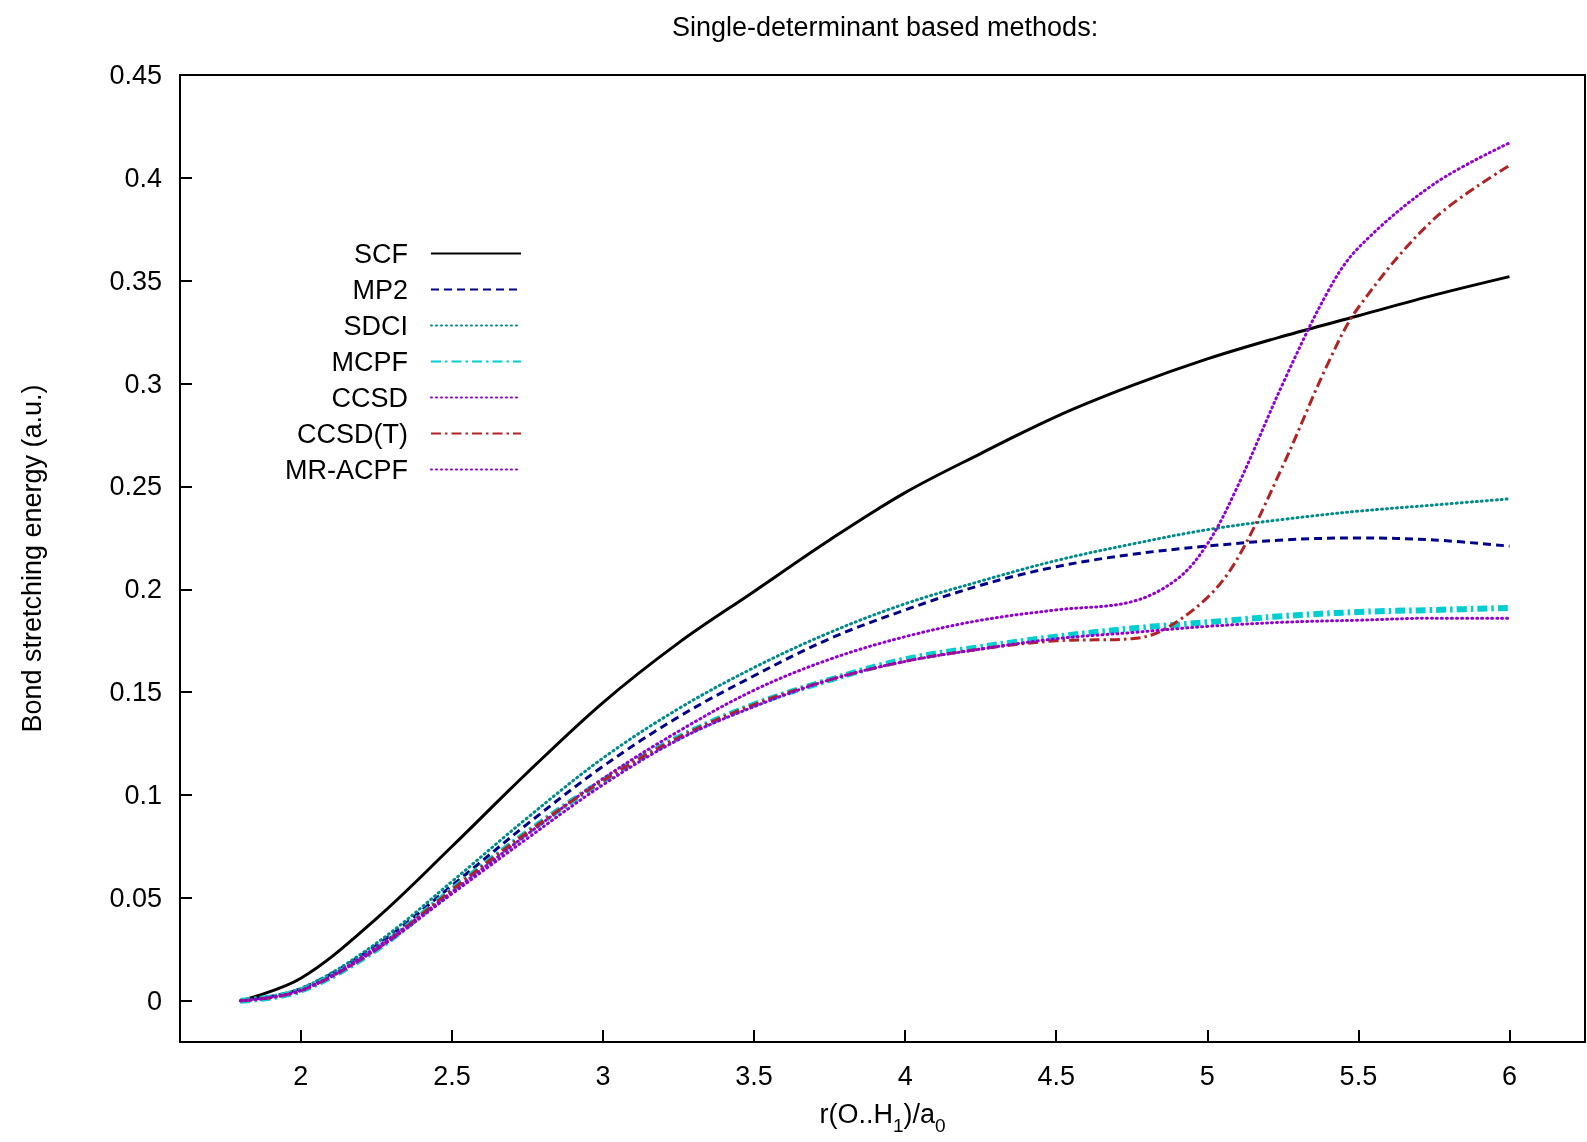  What do you see at coordinates (352, 433) in the screenshot?
I see `legend-label: CCSD(T)` at bounding box center [352, 433].